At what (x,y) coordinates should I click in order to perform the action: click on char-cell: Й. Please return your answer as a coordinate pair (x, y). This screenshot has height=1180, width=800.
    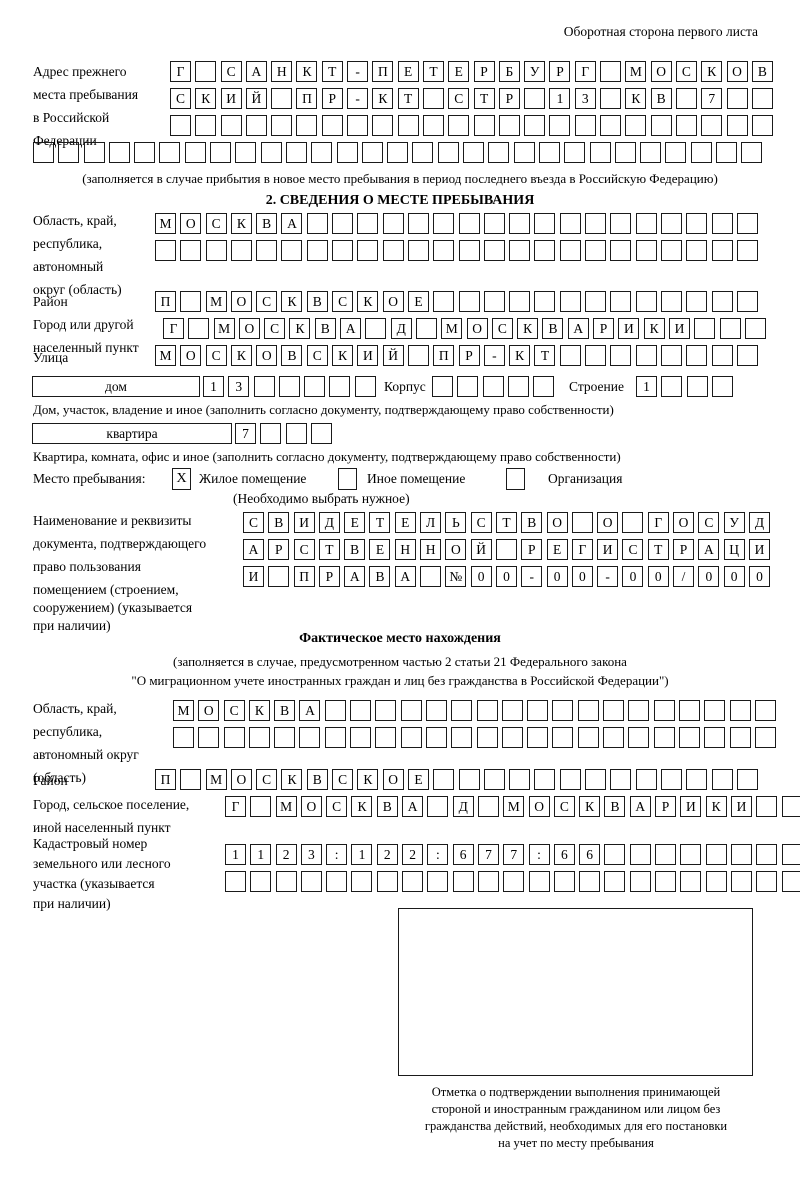
    Looking at the image, I should click on (393, 355).